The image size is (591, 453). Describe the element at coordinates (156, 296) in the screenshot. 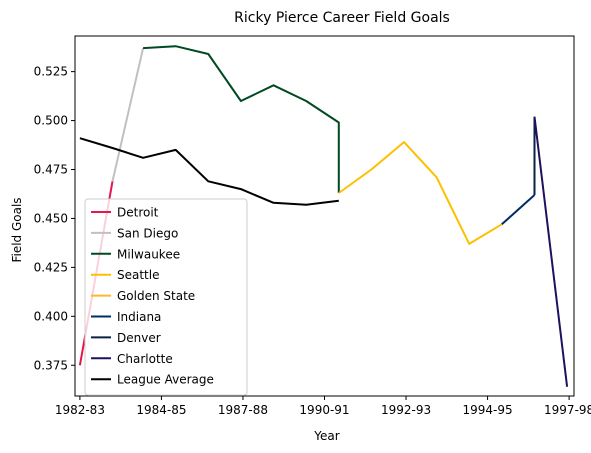

I see `legend-label: Golden State` at that location.